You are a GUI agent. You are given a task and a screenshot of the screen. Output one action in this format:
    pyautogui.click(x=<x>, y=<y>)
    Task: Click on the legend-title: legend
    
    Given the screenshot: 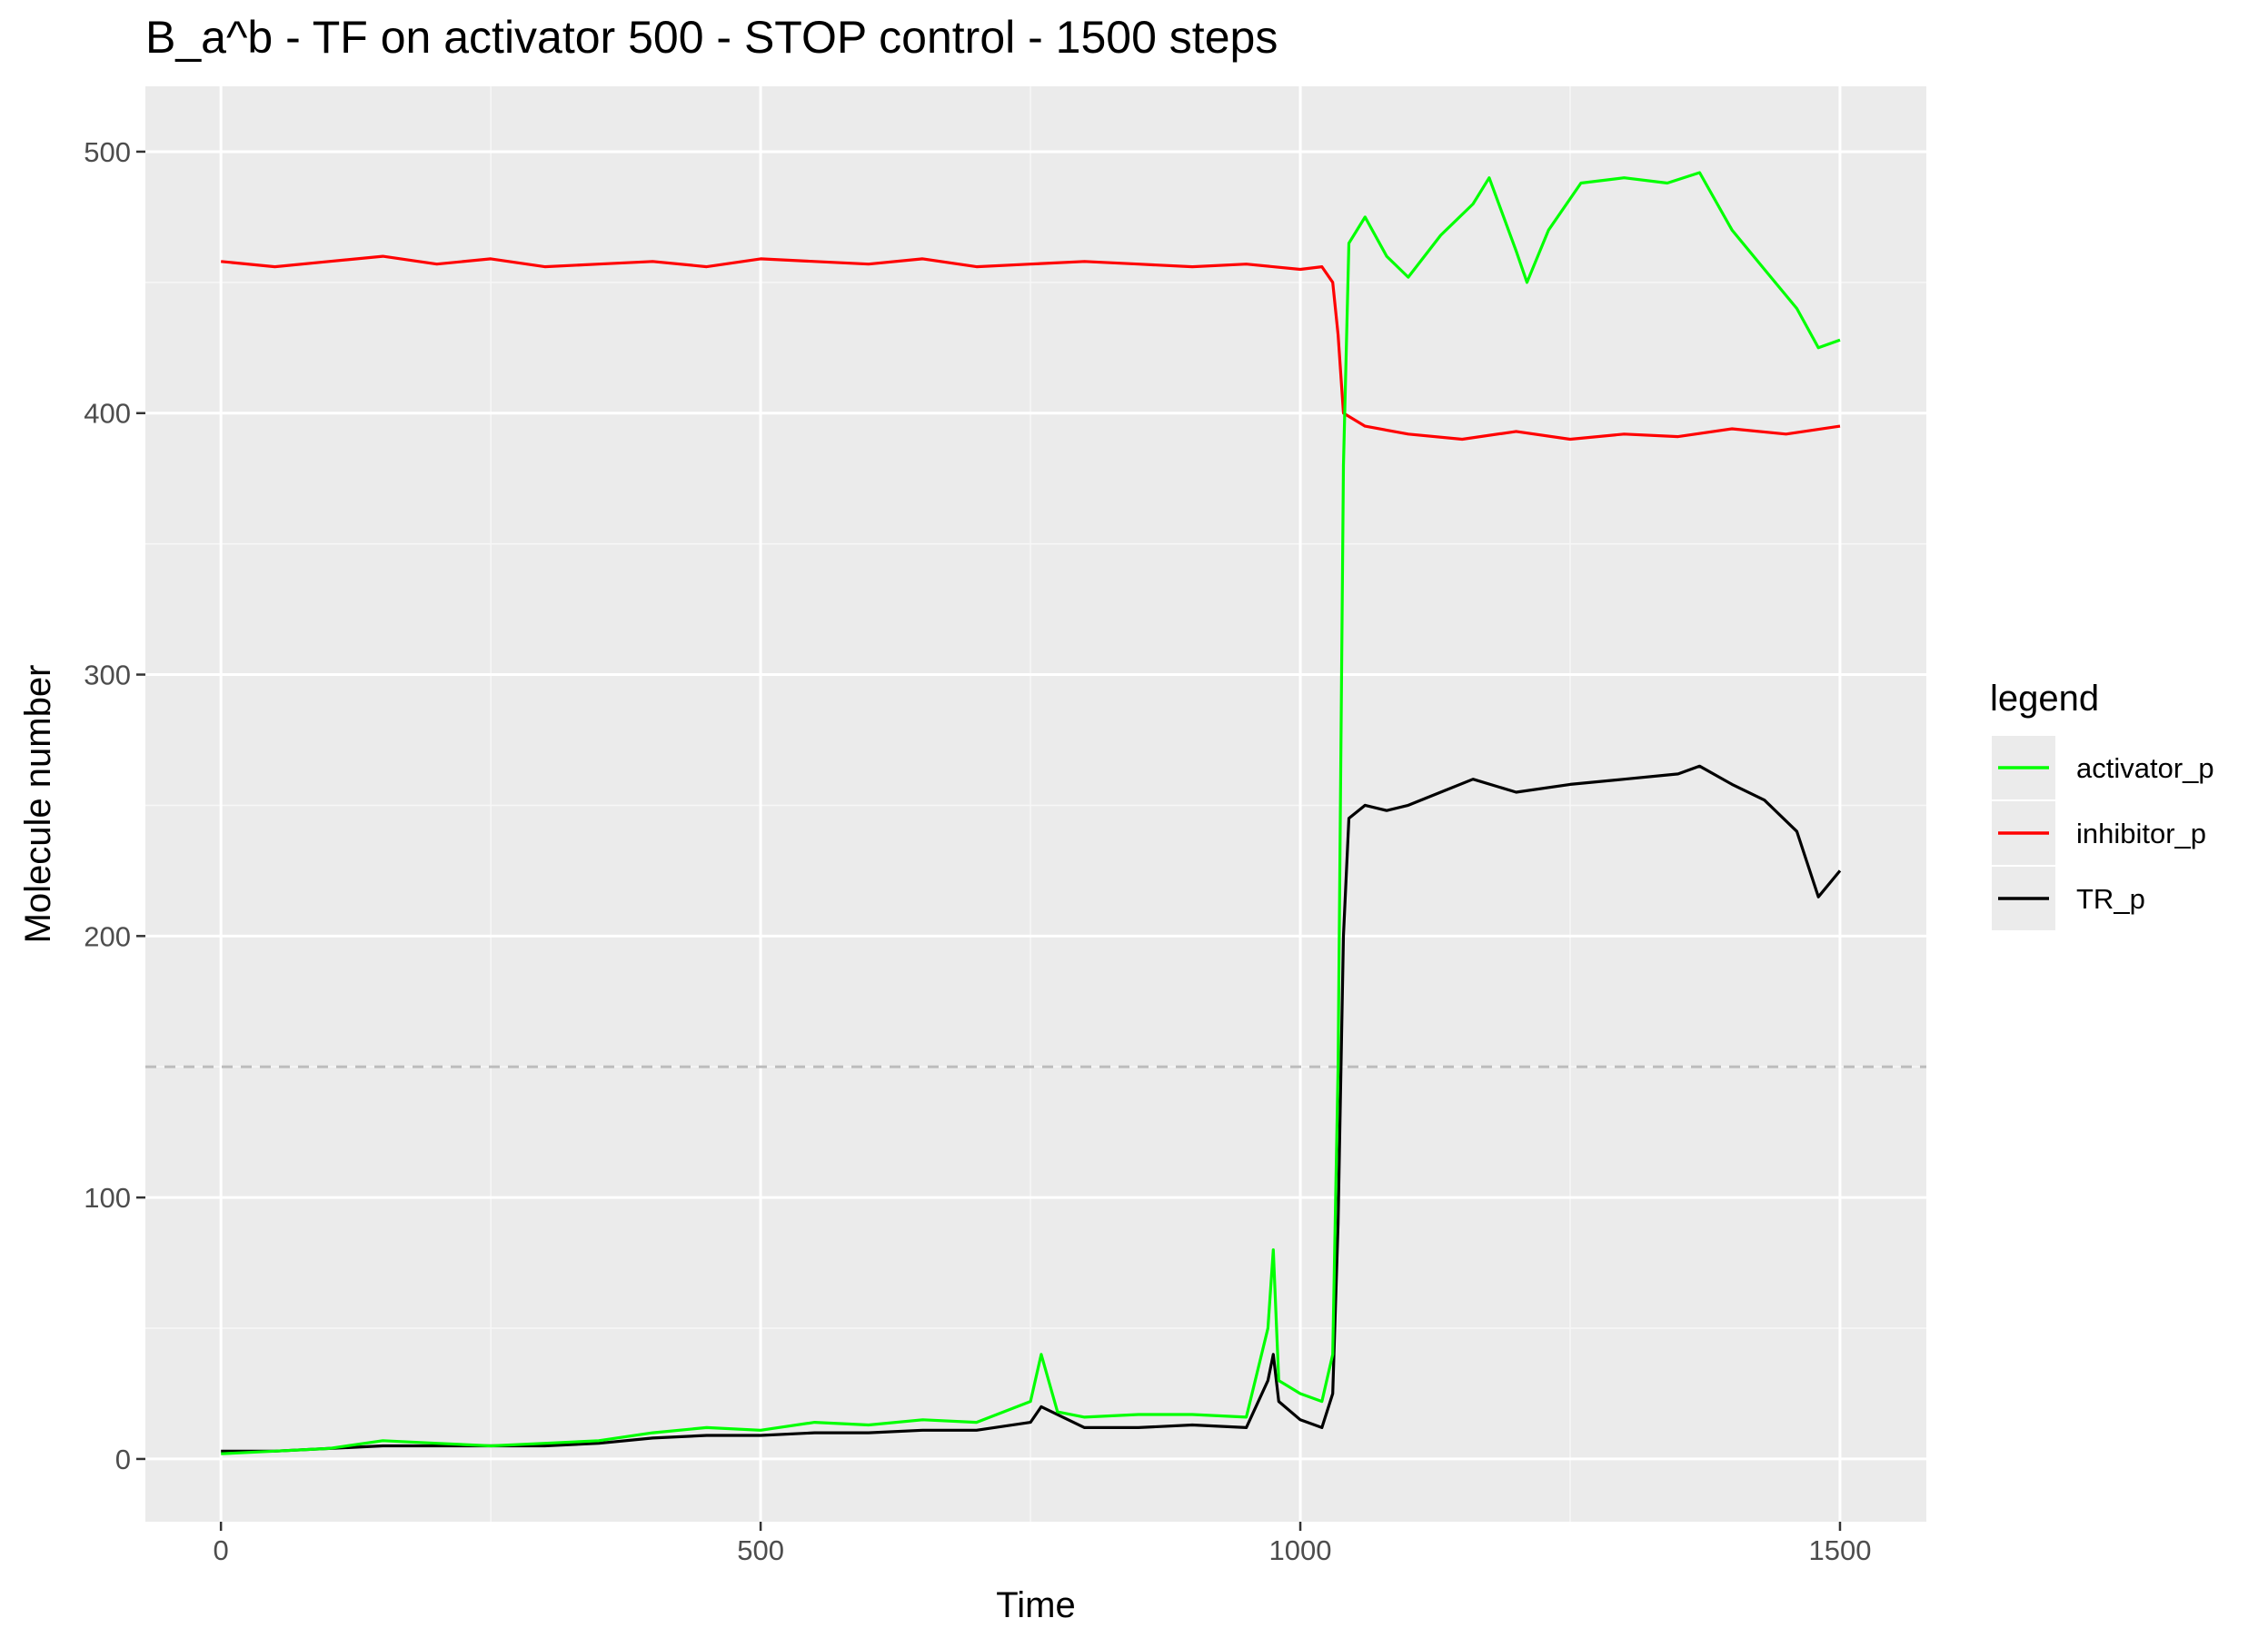 What is the action you would take?
    pyautogui.click(x=2044, y=699)
    